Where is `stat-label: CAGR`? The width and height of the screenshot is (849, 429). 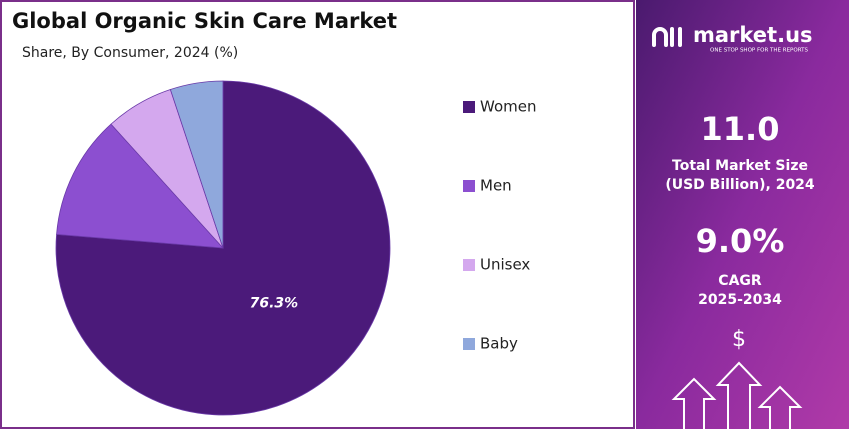
stat-label: CAGR is located at coordinates (740, 281).